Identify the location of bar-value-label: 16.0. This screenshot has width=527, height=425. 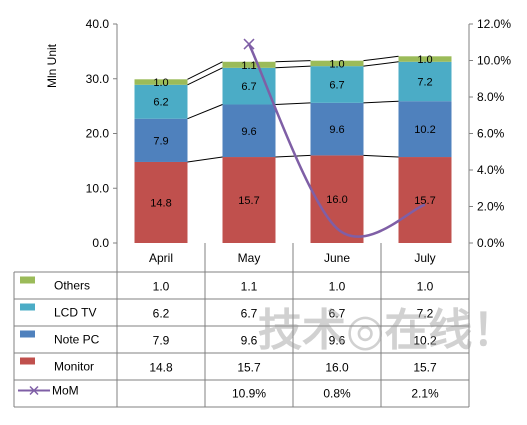
(336, 200).